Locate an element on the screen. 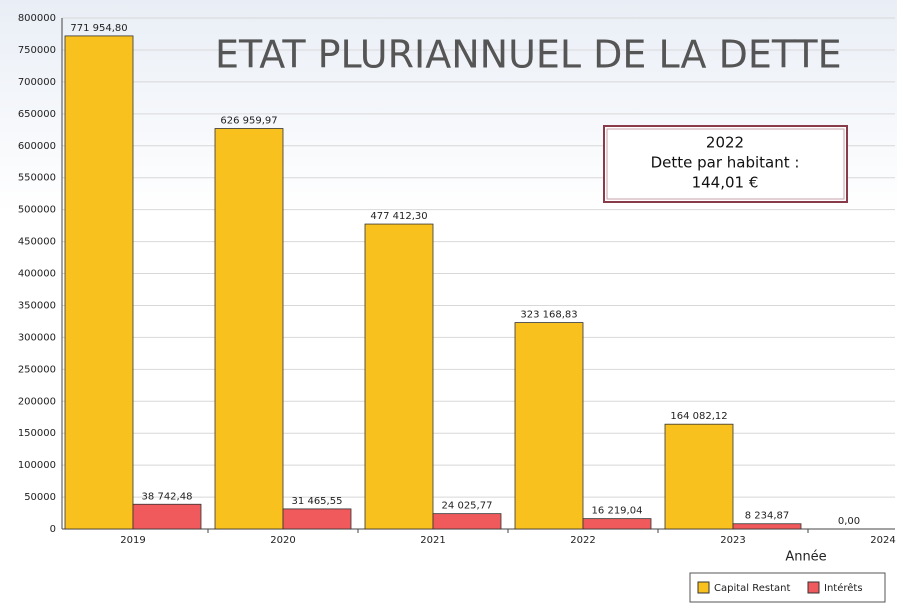  data-label: 0,00 is located at coordinates (849, 521).